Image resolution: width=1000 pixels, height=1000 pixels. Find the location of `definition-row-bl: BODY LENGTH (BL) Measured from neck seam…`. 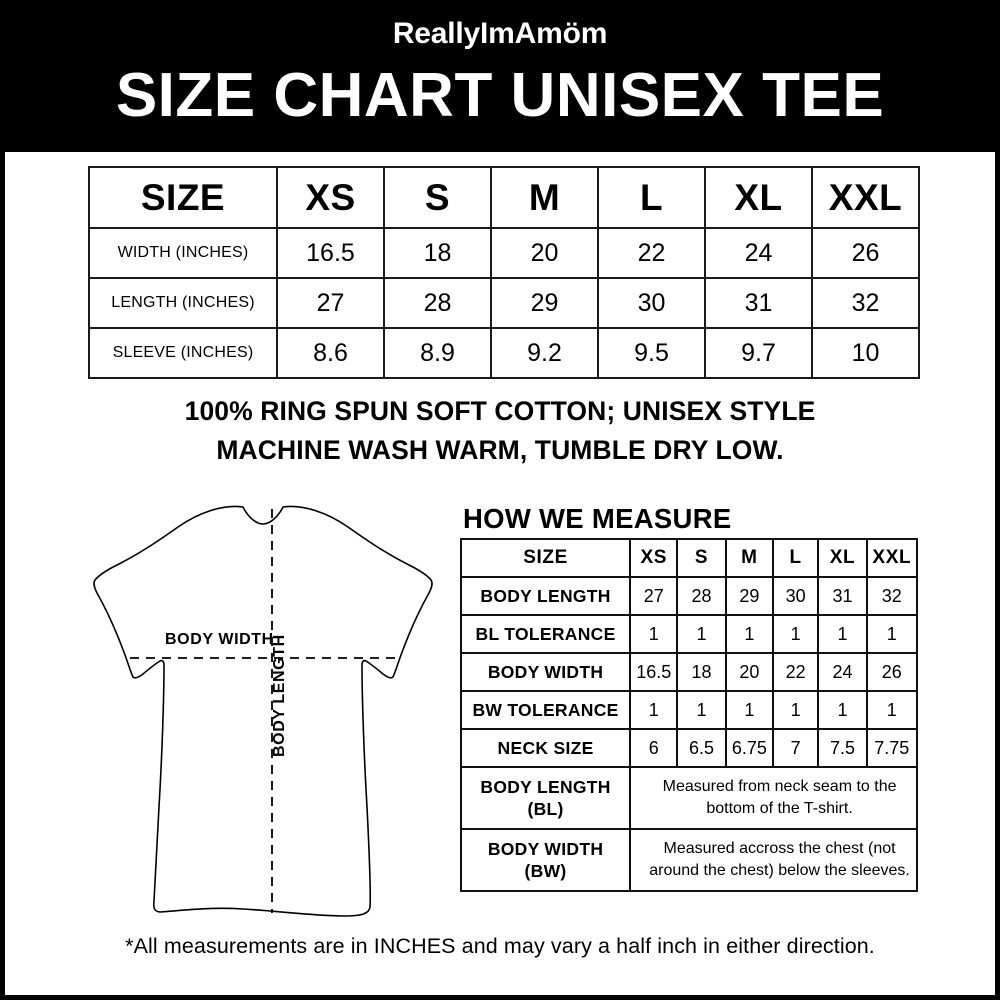

definition-row-bl: BODY LENGTH (BL) Measured from neck seam… is located at coordinates (688, 798).